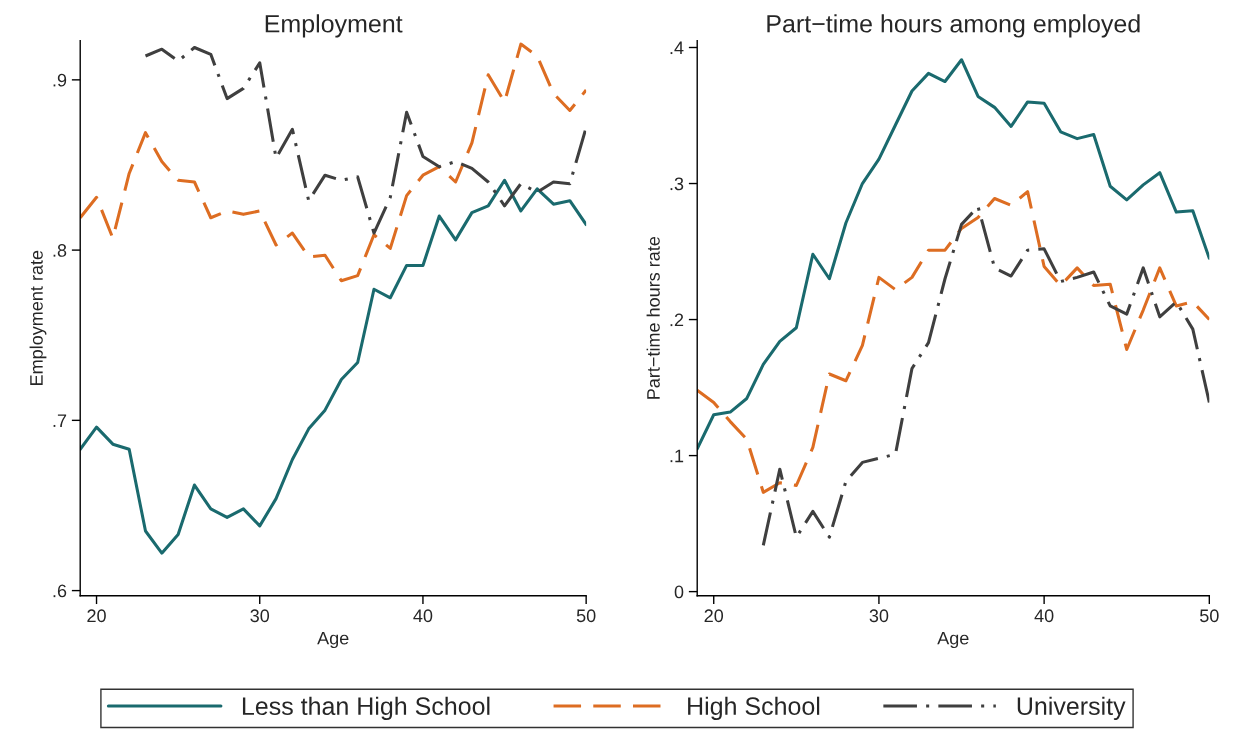  Describe the element at coordinates (677, 456) in the screenshot. I see `y-tick-label: .1` at that location.